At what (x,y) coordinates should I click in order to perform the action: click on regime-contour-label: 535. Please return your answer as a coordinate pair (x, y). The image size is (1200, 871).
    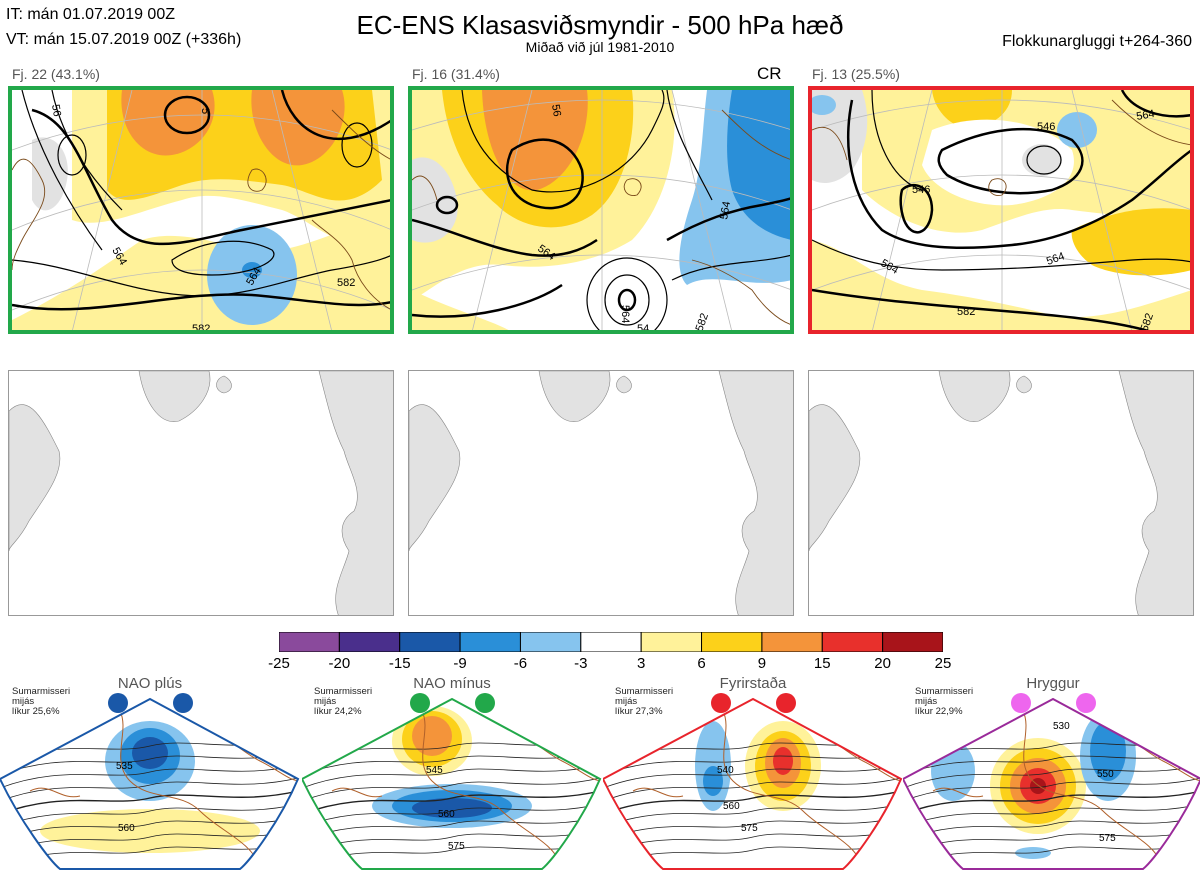
    Looking at the image, I should click on (124, 766).